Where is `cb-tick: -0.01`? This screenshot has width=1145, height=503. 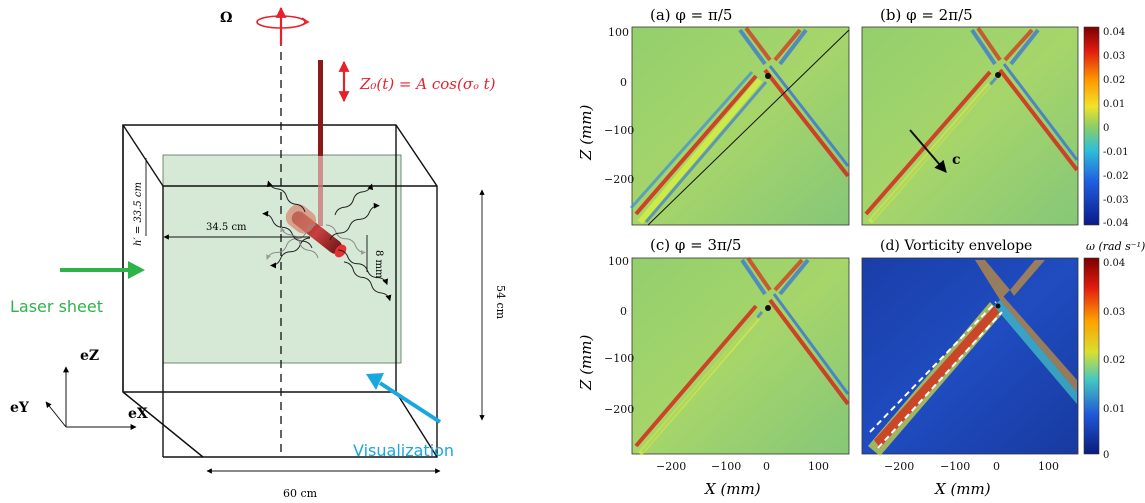
cb-tick: -0.01 is located at coordinates (1116, 152).